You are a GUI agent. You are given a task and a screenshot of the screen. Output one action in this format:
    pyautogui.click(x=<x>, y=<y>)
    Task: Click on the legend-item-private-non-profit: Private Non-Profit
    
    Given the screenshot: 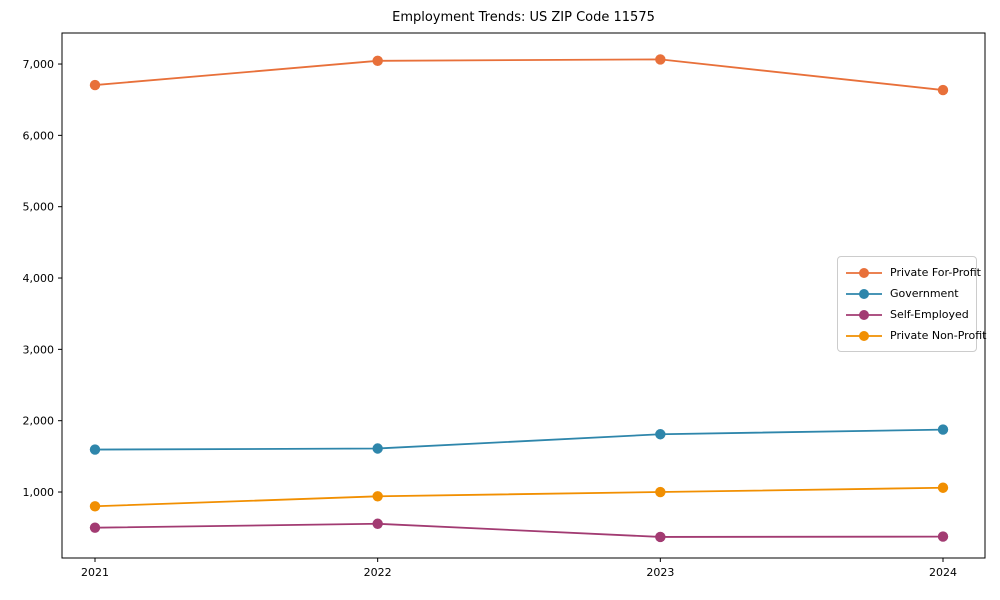 What is the action you would take?
    pyautogui.click(x=915, y=335)
    